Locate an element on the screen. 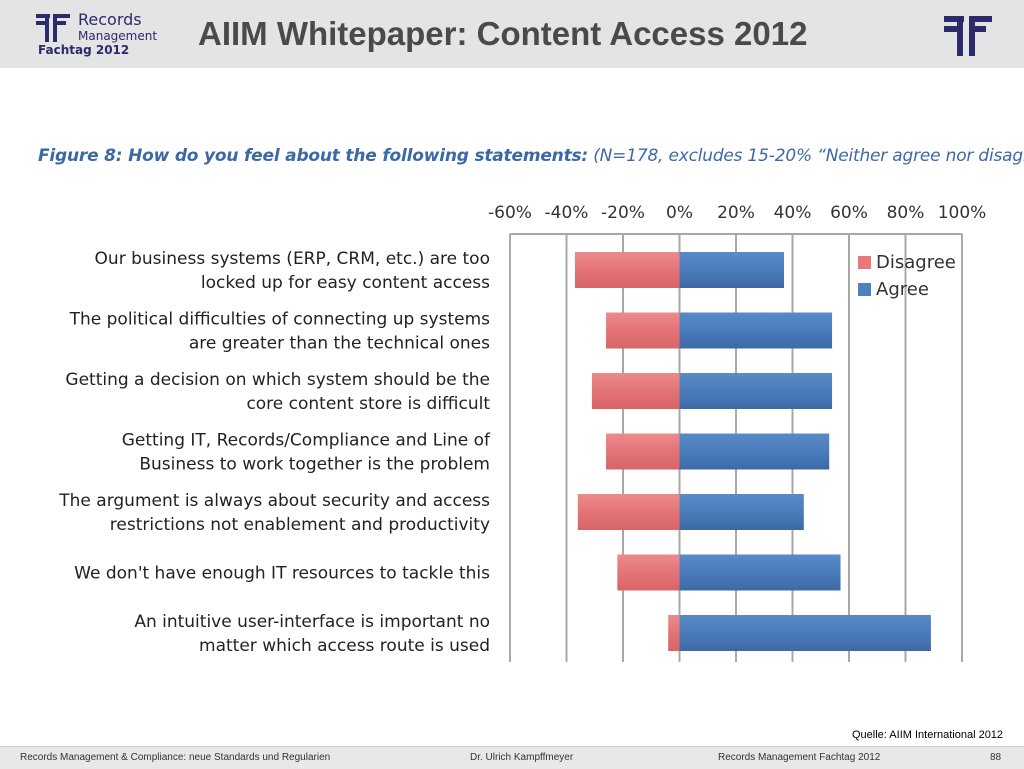  x-tick-label: -60% is located at coordinates (510, 213).